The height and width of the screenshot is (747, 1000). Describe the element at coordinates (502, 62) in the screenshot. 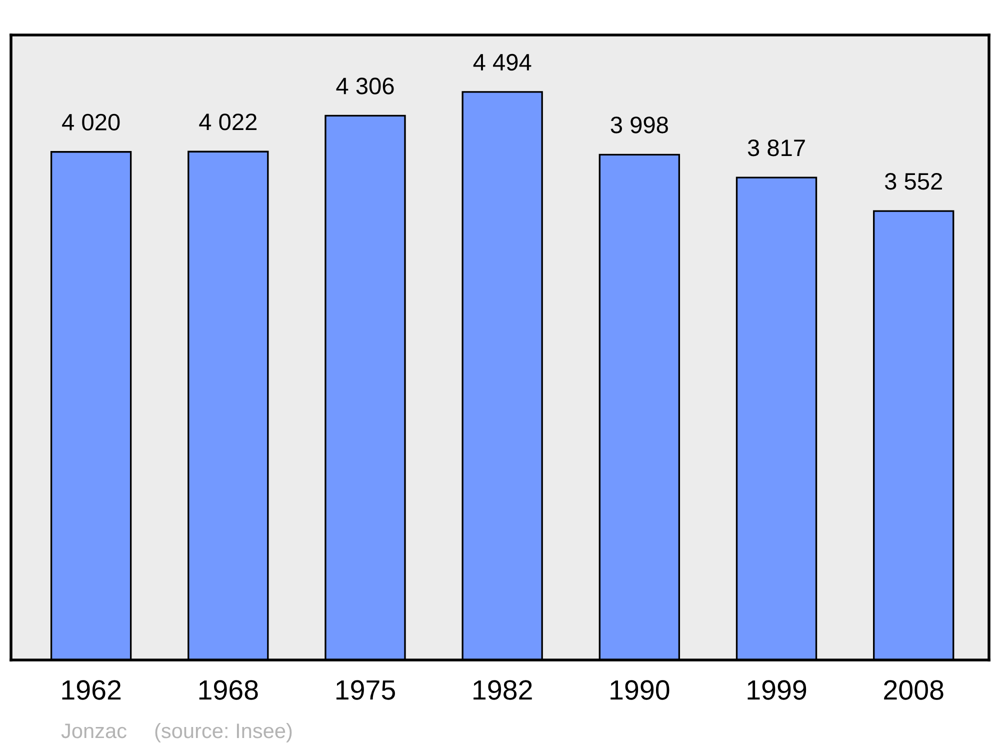

I see `data-label: 4 494` at that location.